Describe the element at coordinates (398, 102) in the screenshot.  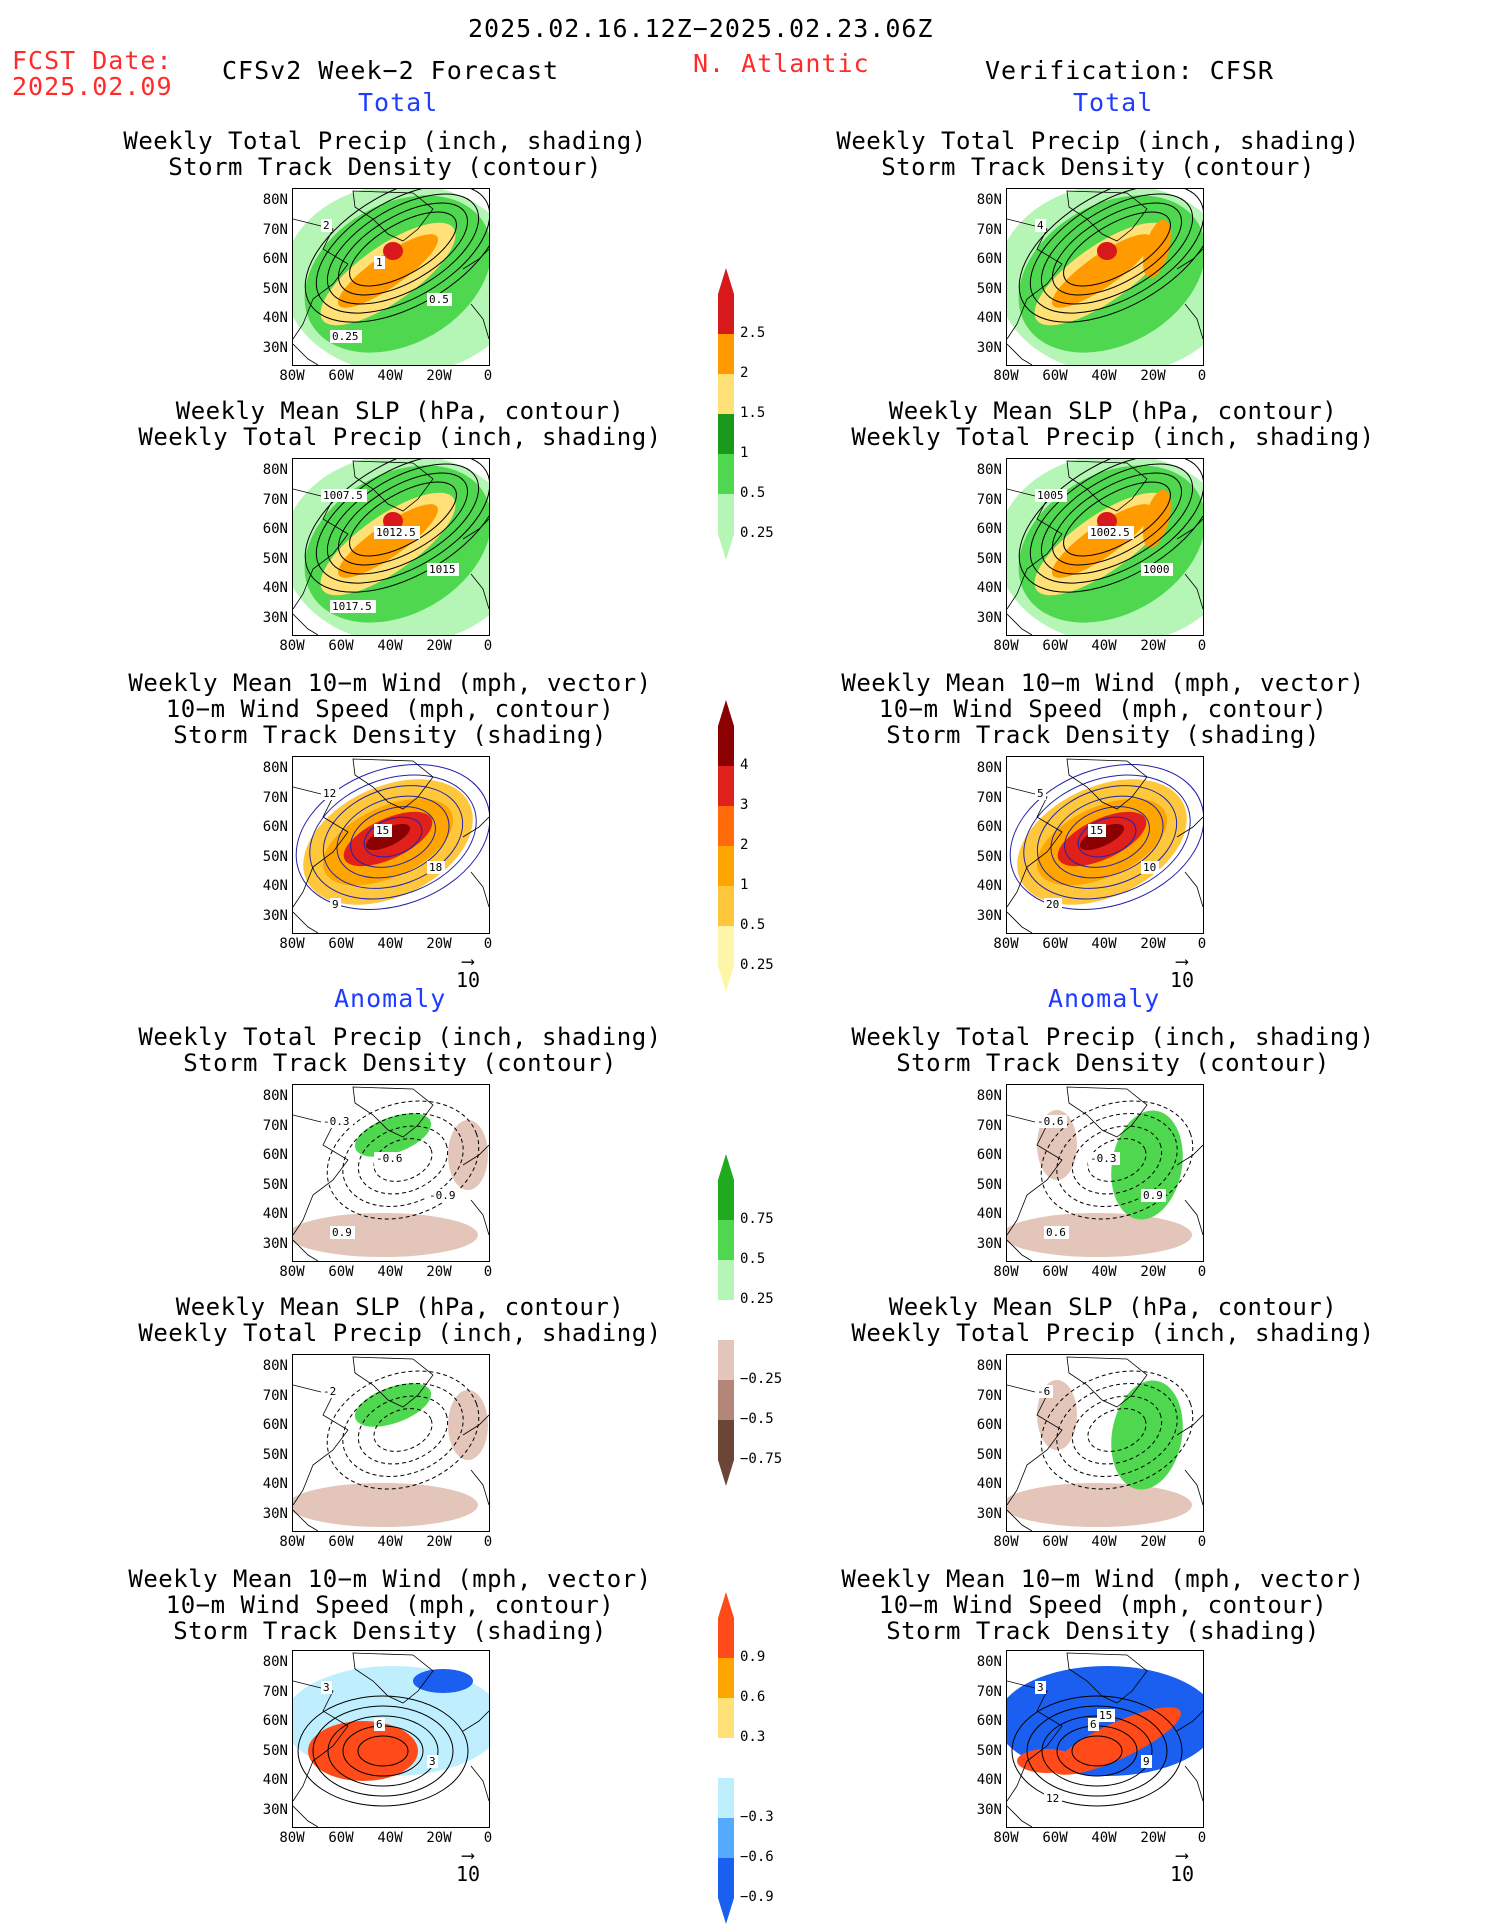
I see `section-total-left: Total` at that location.